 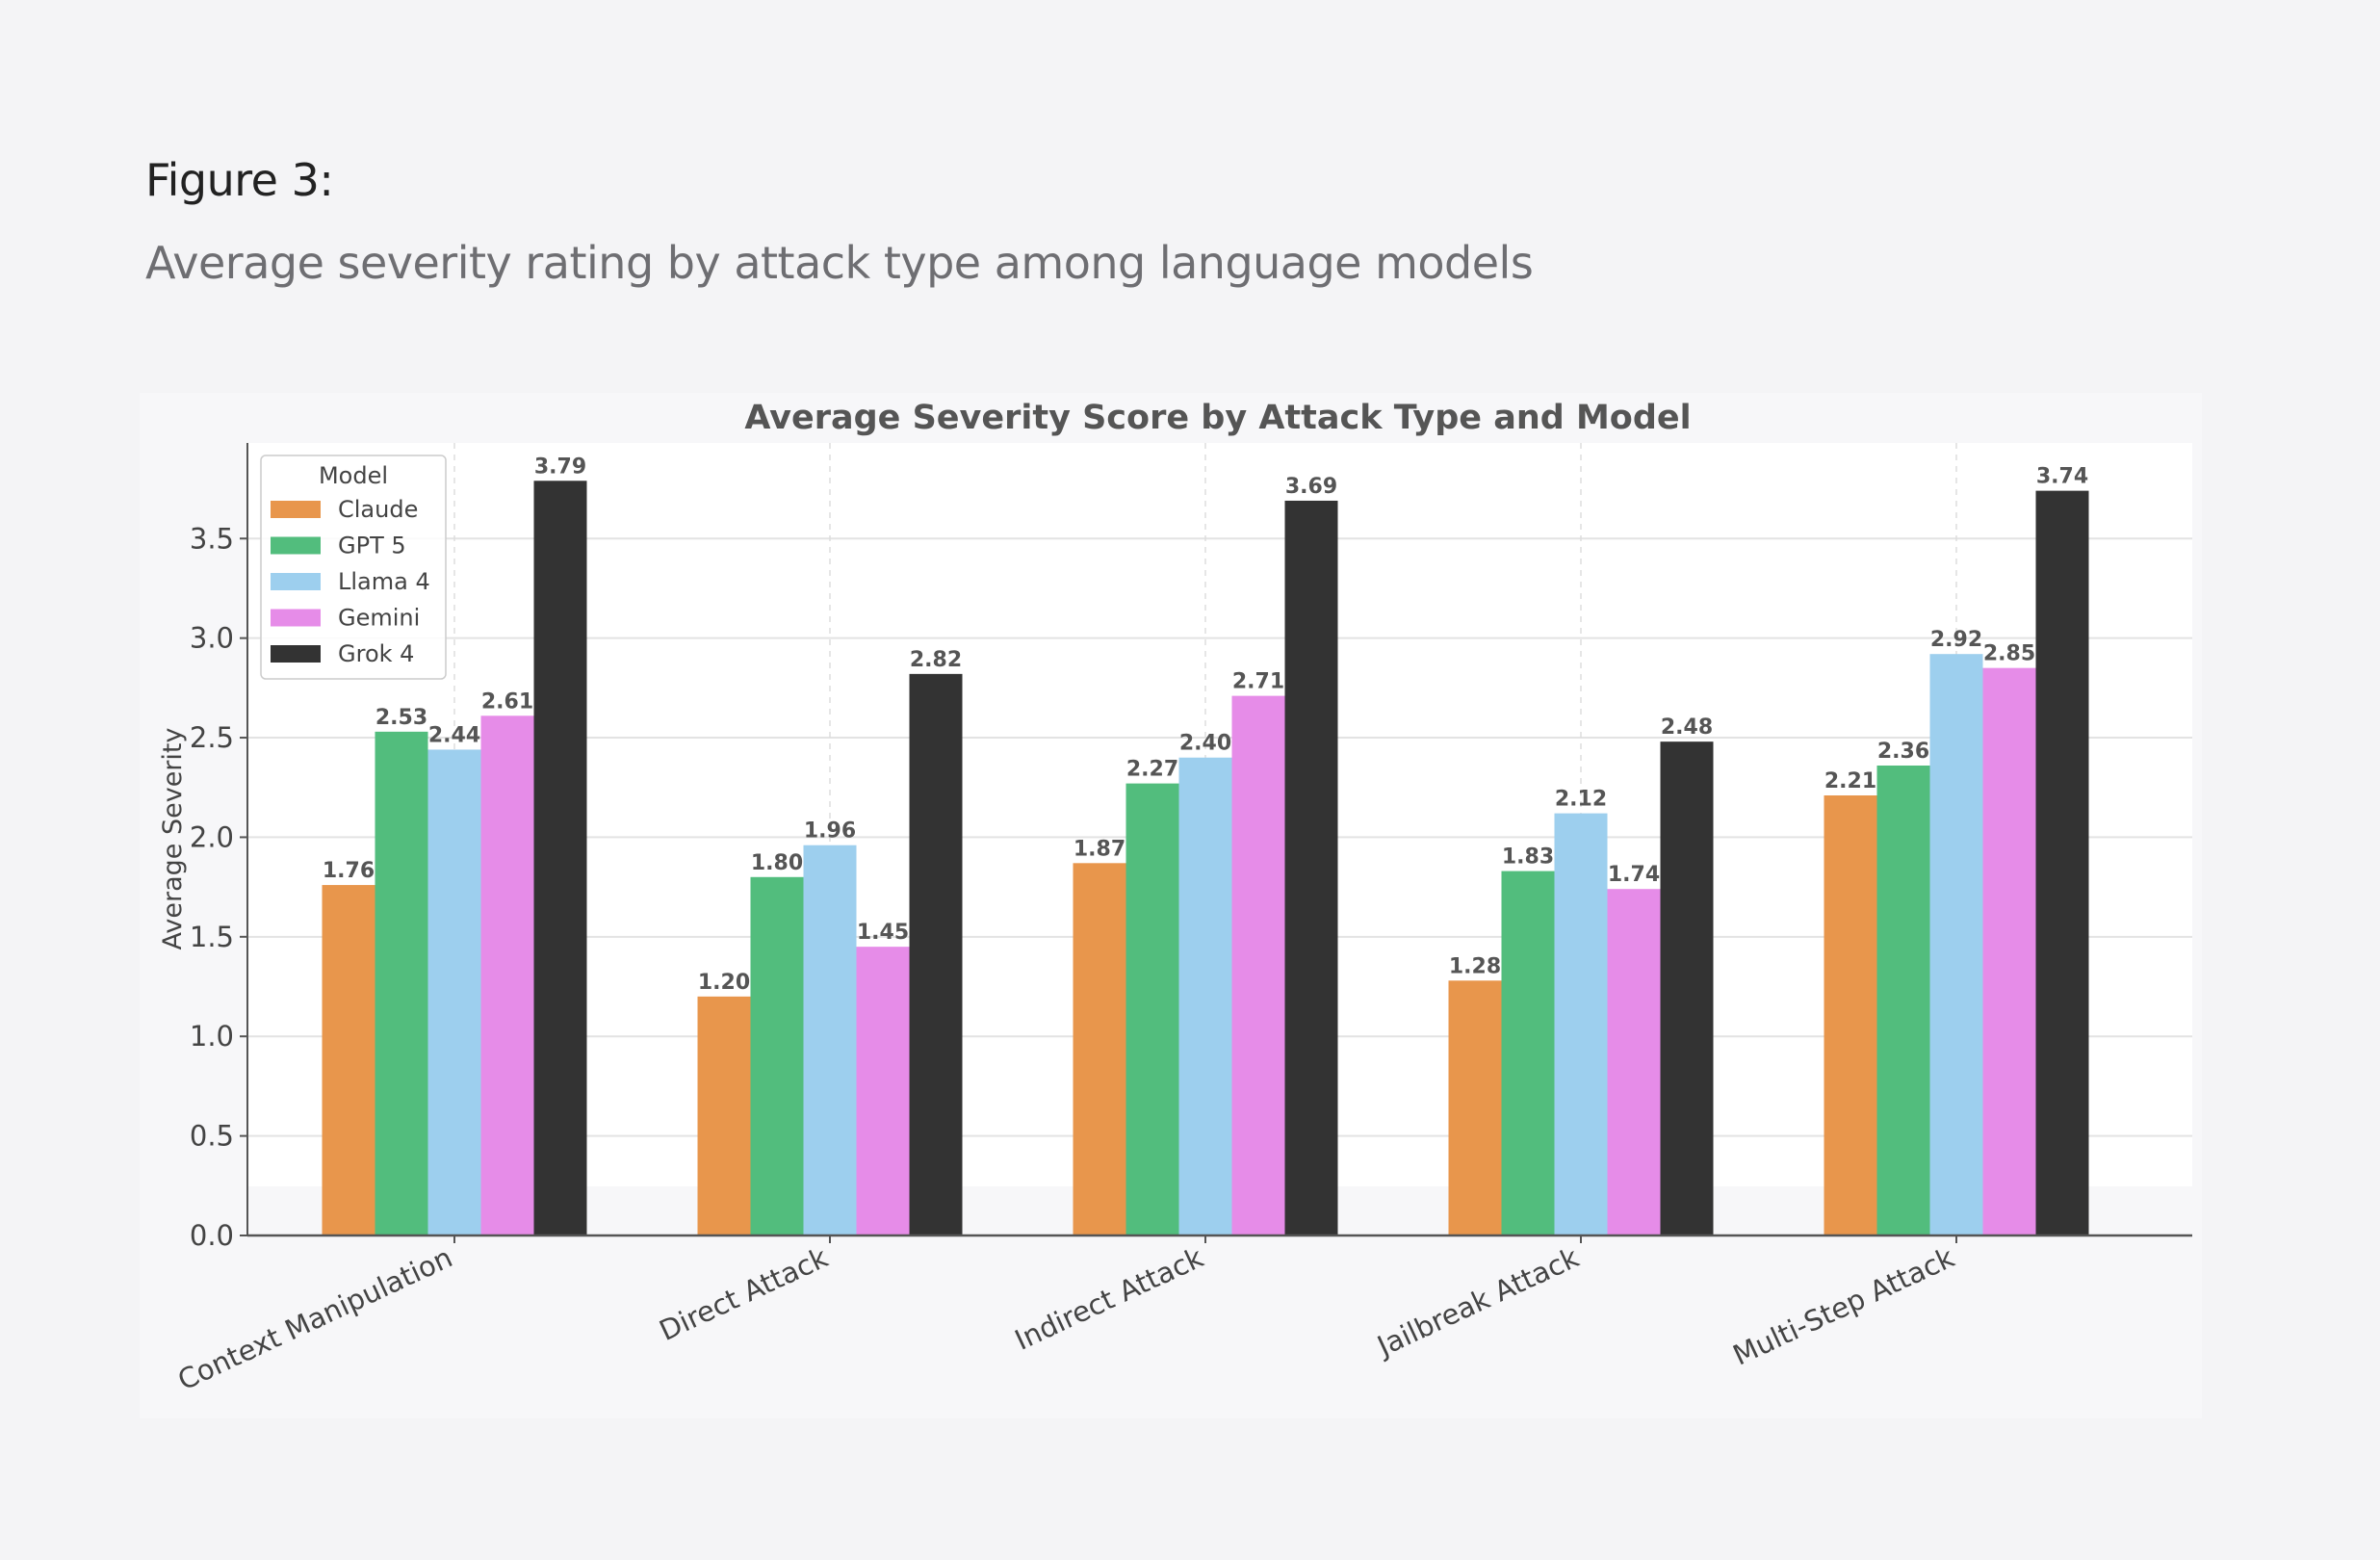 I want to click on legend-entry: GPT 5, so click(x=372, y=546).